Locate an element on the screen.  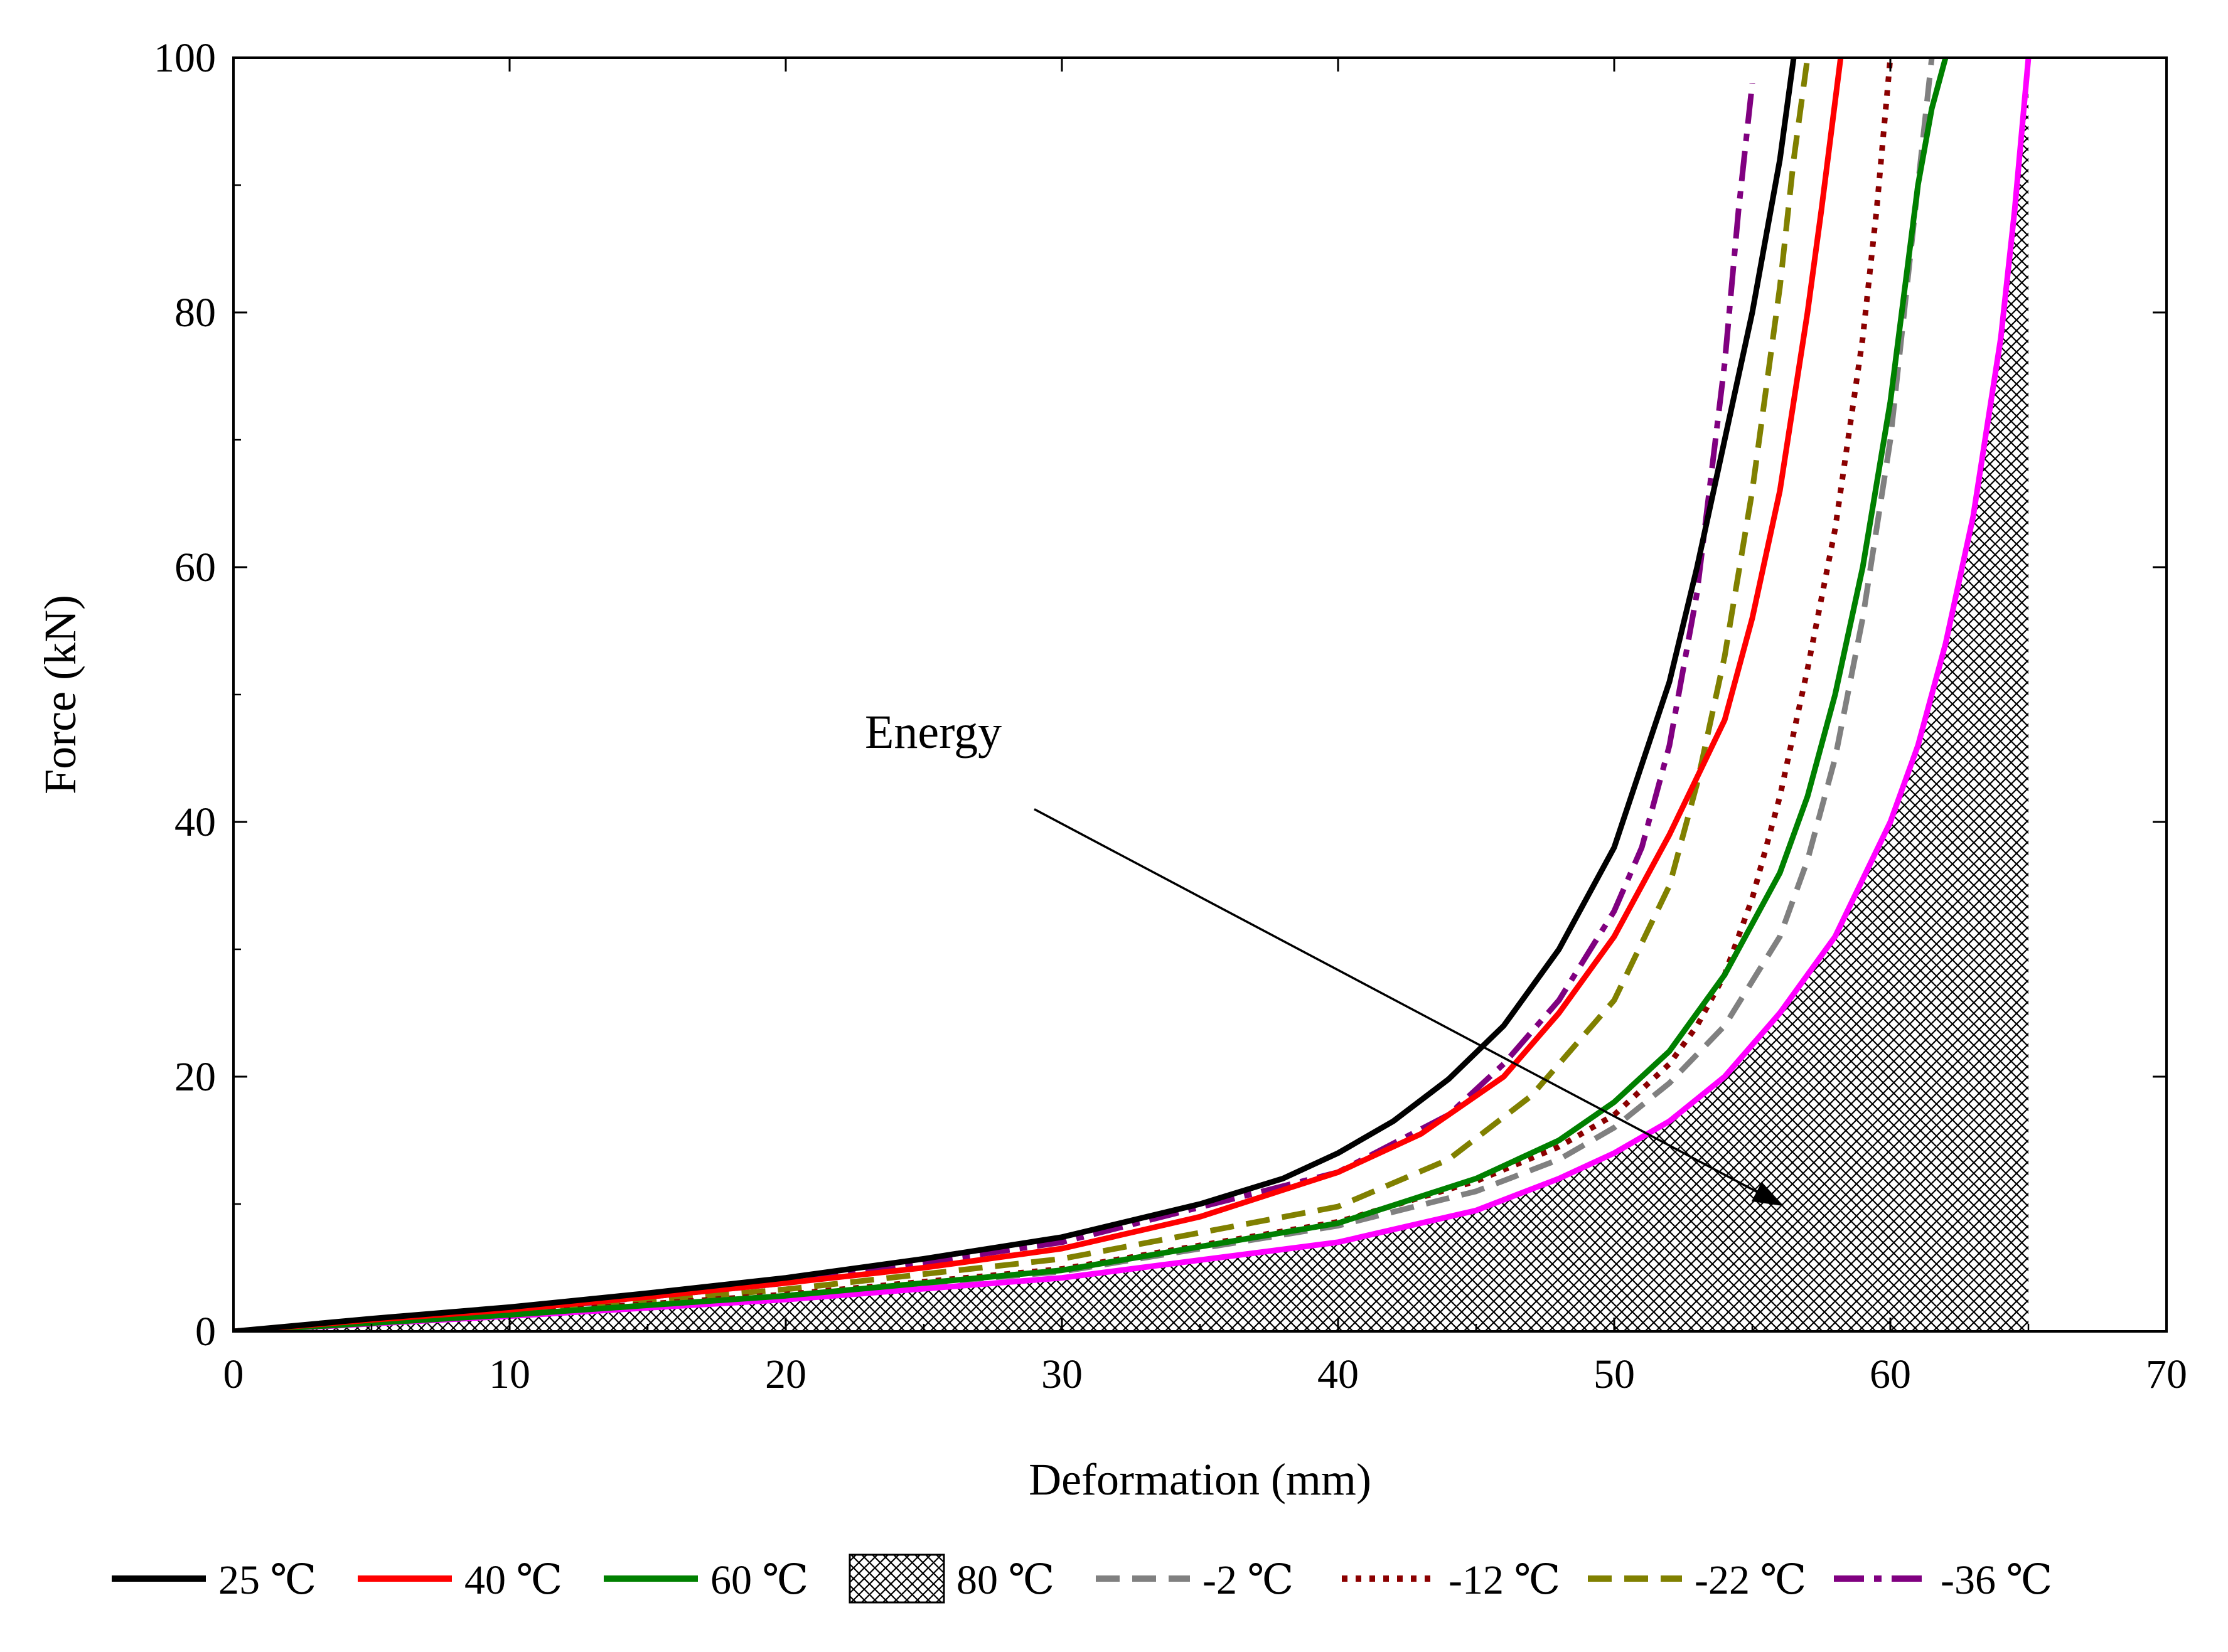
legend-item-minus2c: -2 ℃ is located at coordinates (1194, 1580).